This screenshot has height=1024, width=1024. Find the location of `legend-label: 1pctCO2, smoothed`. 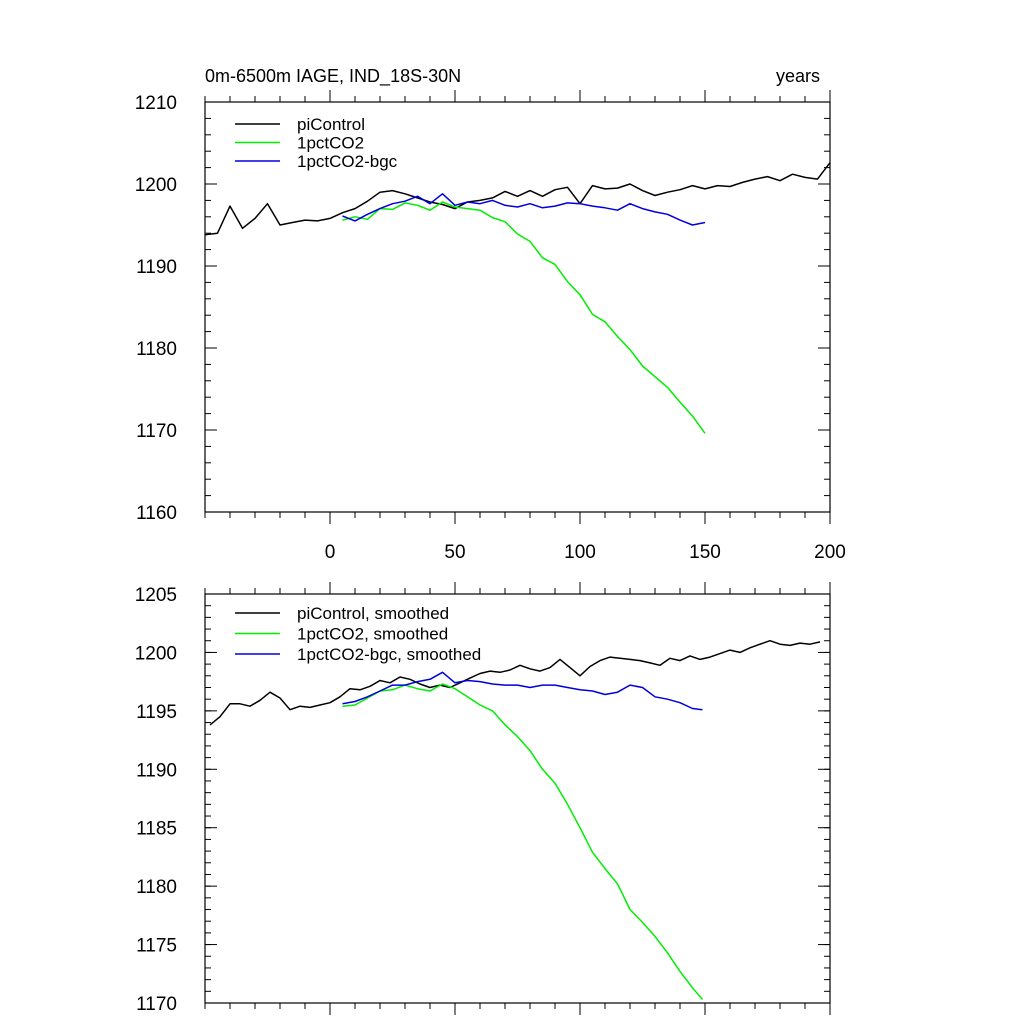

legend-label: 1pctCO2, smoothed is located at coordinates (372, 634).